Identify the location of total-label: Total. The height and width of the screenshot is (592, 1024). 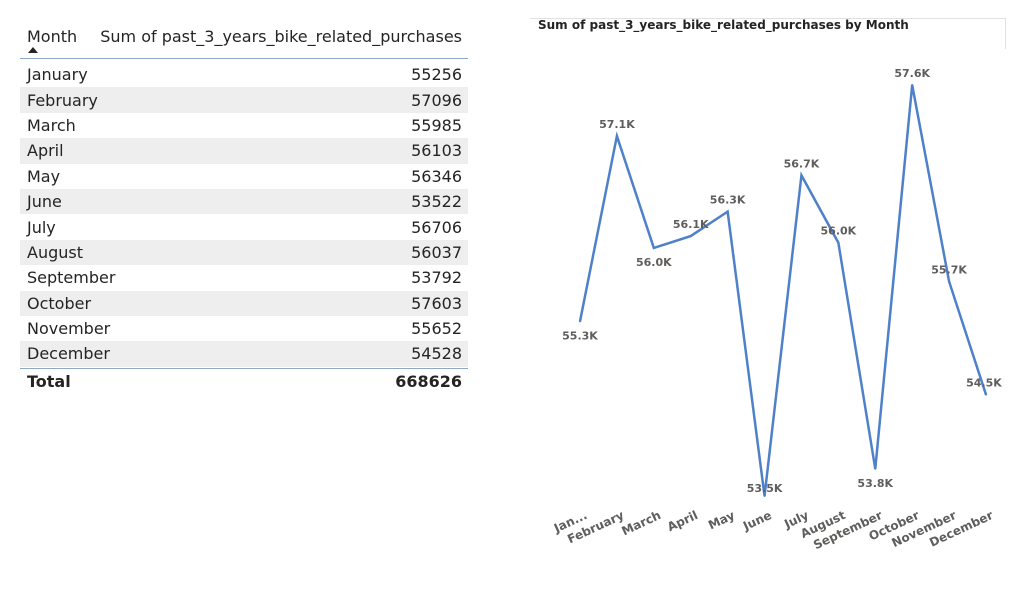
(49, 382).